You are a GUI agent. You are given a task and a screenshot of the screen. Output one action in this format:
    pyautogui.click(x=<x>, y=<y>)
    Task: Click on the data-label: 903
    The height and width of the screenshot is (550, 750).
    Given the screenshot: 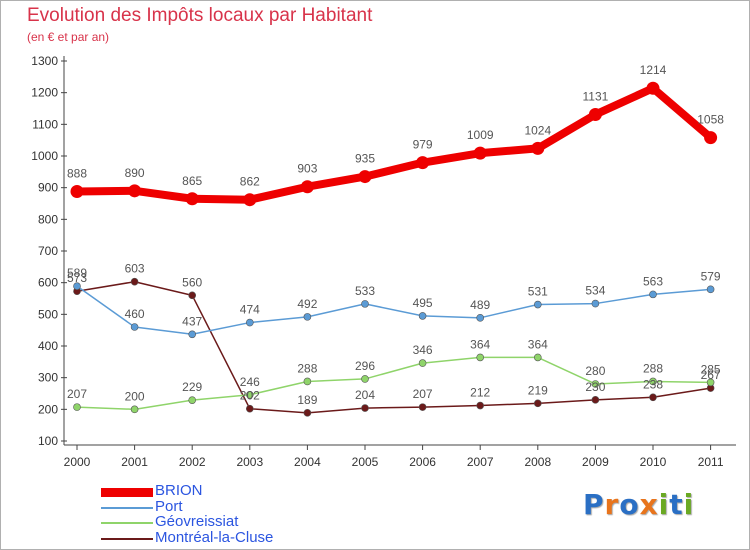 What is the action you would take?
    pyautogui.click(x=307, y=169)
    